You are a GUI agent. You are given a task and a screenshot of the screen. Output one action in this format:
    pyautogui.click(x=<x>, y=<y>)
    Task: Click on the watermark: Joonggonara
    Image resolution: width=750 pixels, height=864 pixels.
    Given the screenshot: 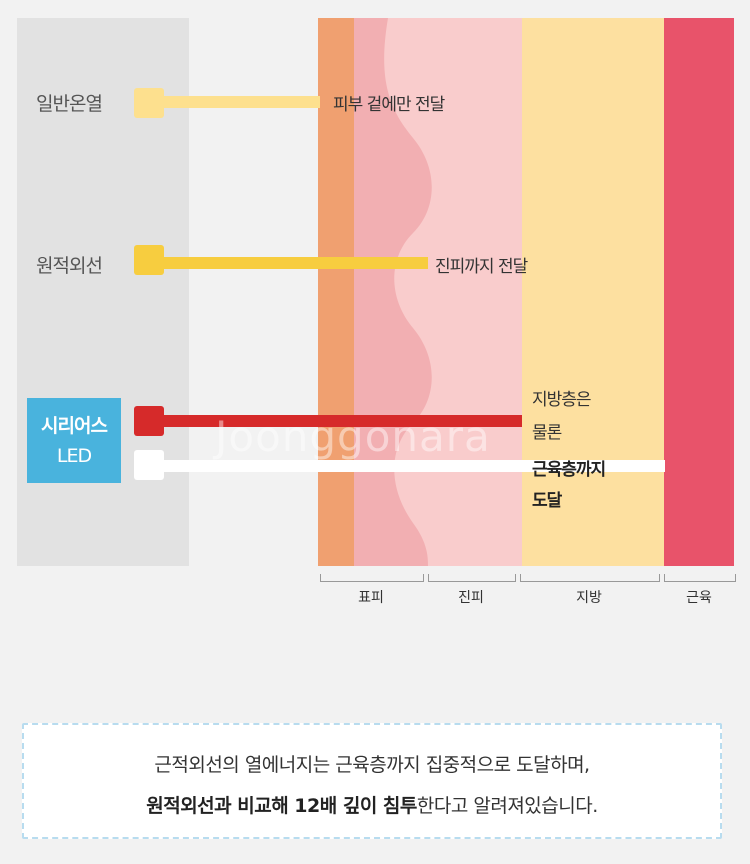 What is the action you would take?
    pyautogui.click(x=353, y=436)
    